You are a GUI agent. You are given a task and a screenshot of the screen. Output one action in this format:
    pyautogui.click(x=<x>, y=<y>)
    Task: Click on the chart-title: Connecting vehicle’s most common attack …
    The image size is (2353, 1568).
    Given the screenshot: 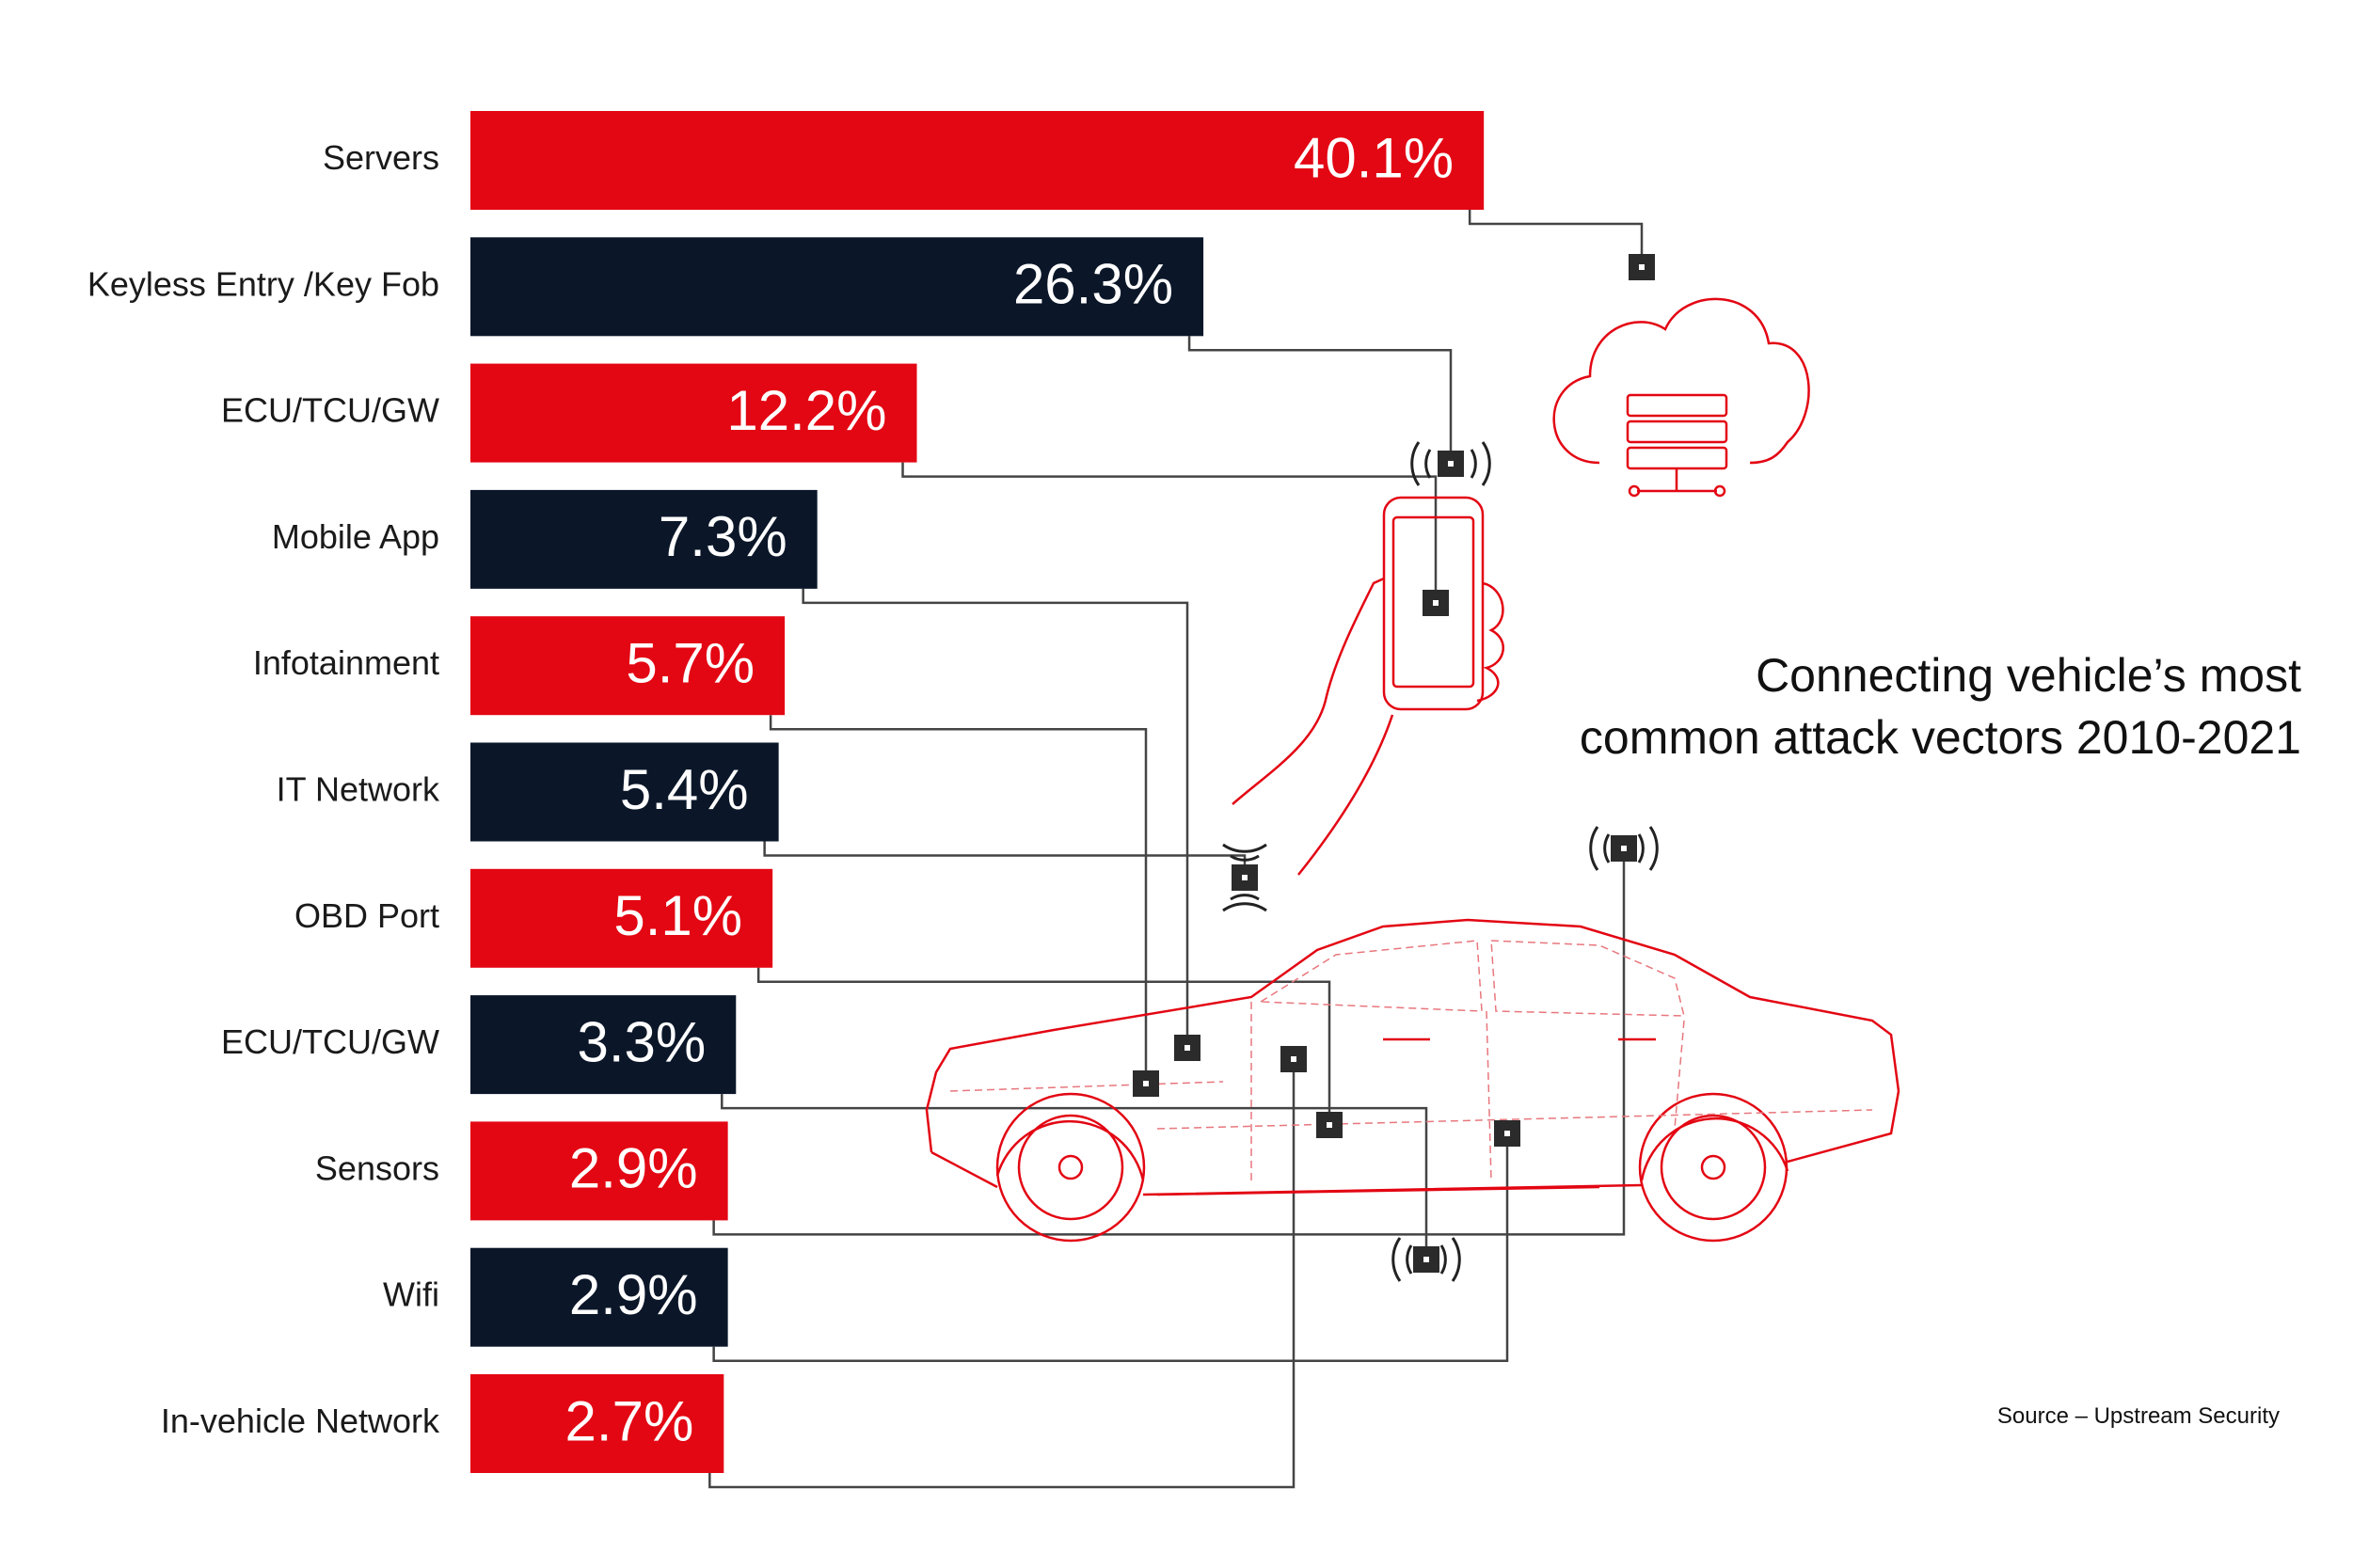 What is the action you would take?
    pyautogui.click(x=1940, y=706)
    